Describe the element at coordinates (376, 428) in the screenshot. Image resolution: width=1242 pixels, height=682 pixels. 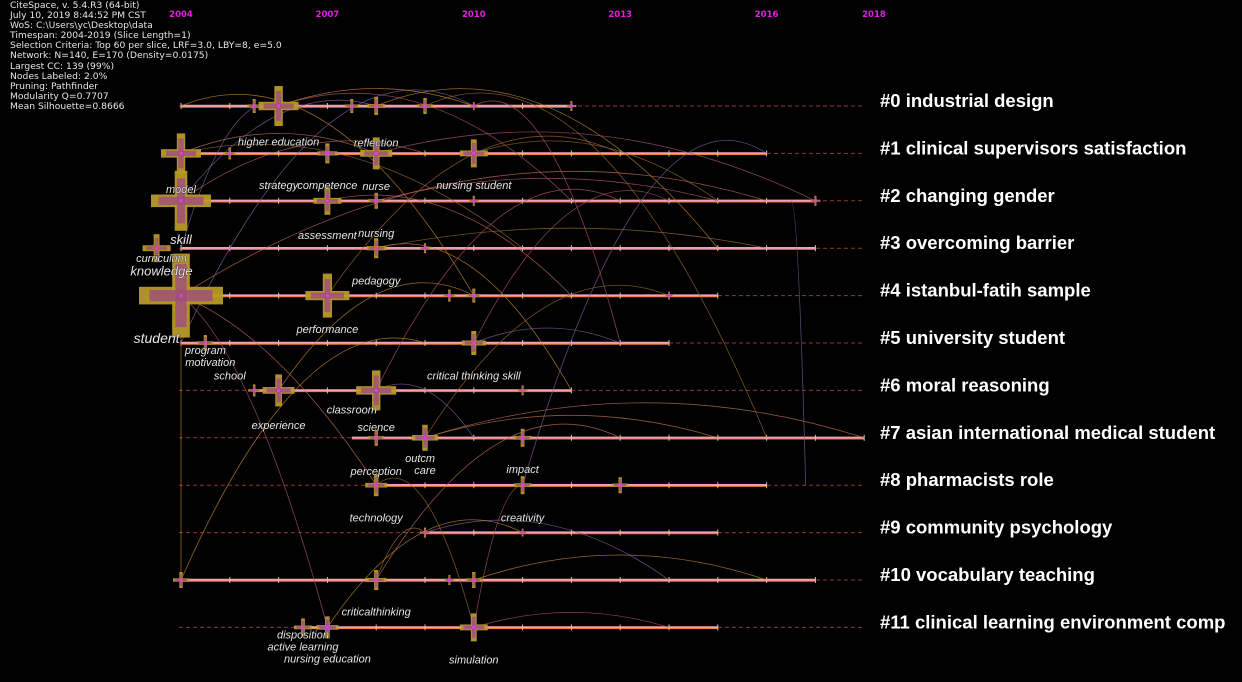
I see `keyword-label: science` at that location.